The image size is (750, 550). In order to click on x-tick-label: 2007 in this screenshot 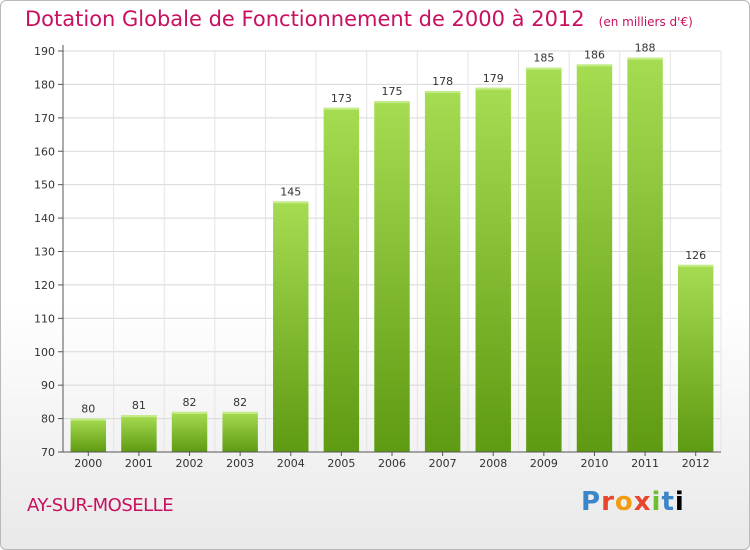, I will do `click(443, 463)`.